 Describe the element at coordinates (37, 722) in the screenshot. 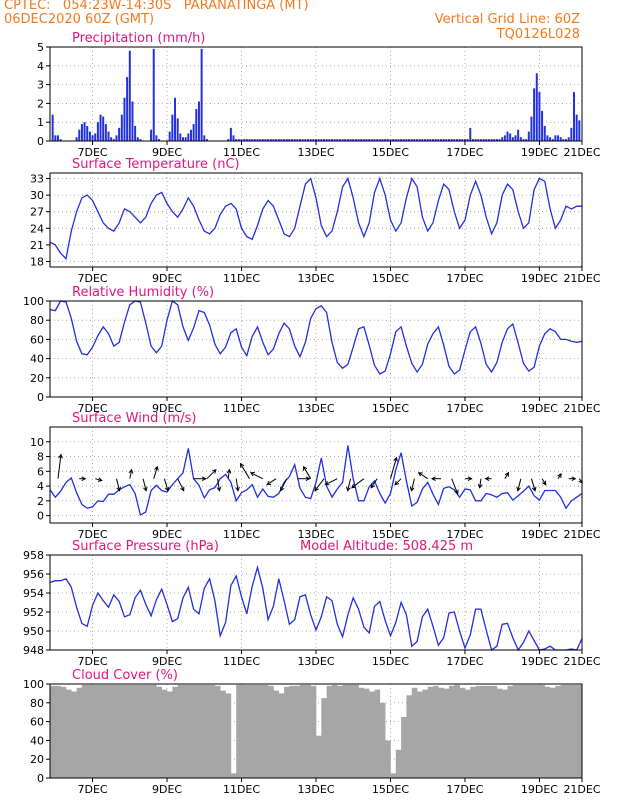

I see `cloud-y-tick-label: 60` at that location.